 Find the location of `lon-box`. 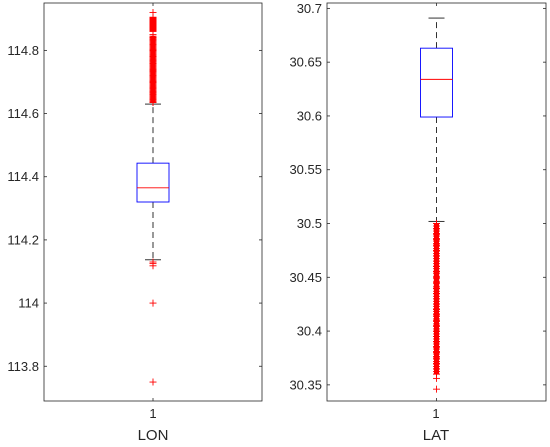

lon-box is located at coordinates (153, 182).